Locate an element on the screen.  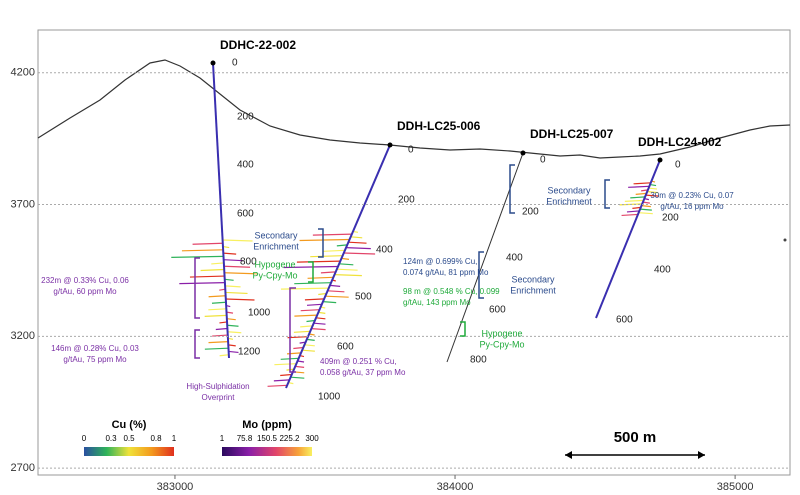
y-tick-label: 3700 is located at coordinates (23, 204).